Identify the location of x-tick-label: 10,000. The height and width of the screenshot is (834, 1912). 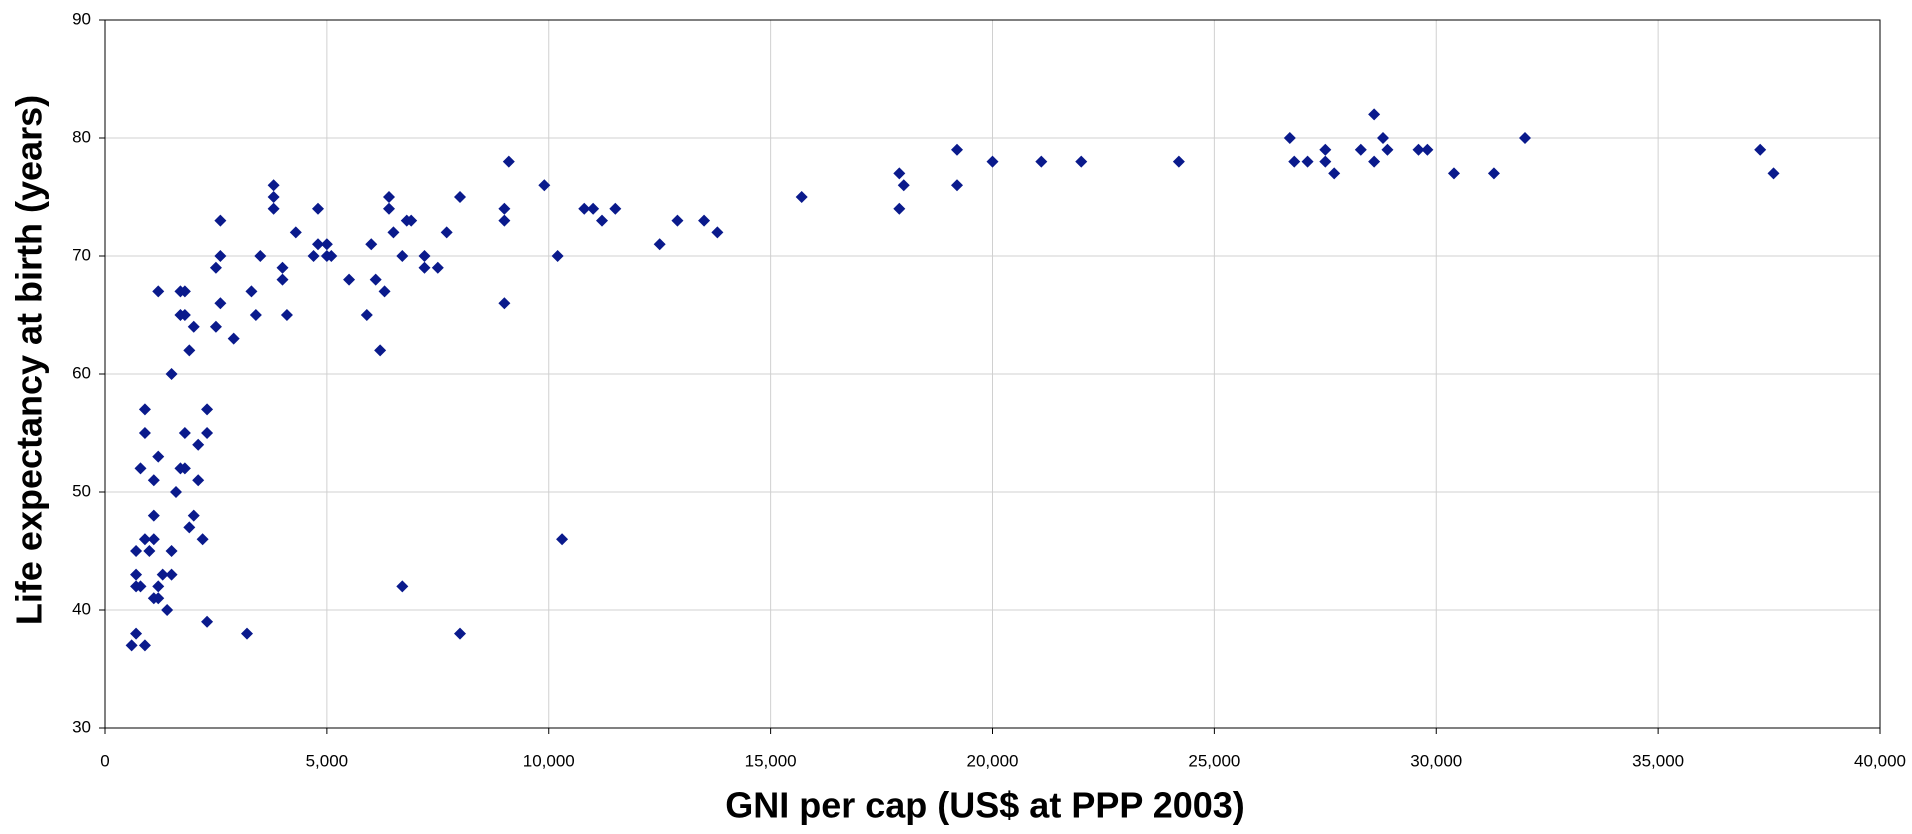
(549, 760).